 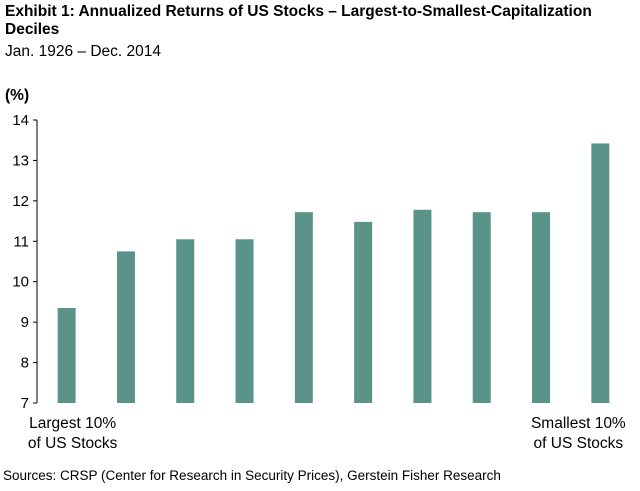 I want to click on y-tick-label: 9, so click(x=25, y=322).